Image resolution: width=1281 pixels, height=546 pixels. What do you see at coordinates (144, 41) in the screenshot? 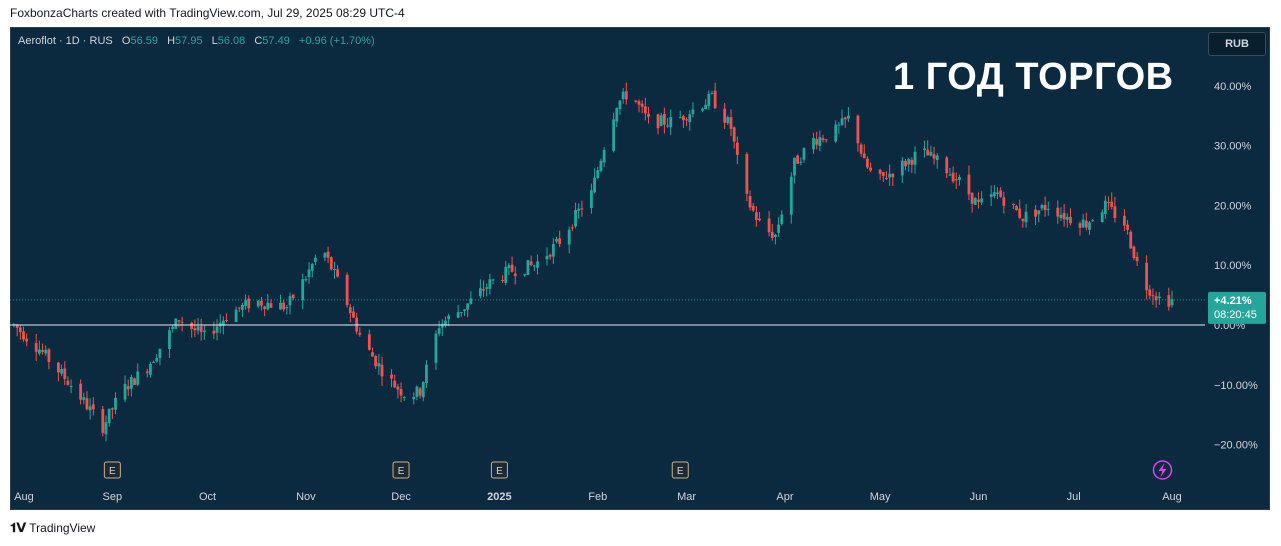
I see `open-value: 56.59` at bounding box center [144, 41].